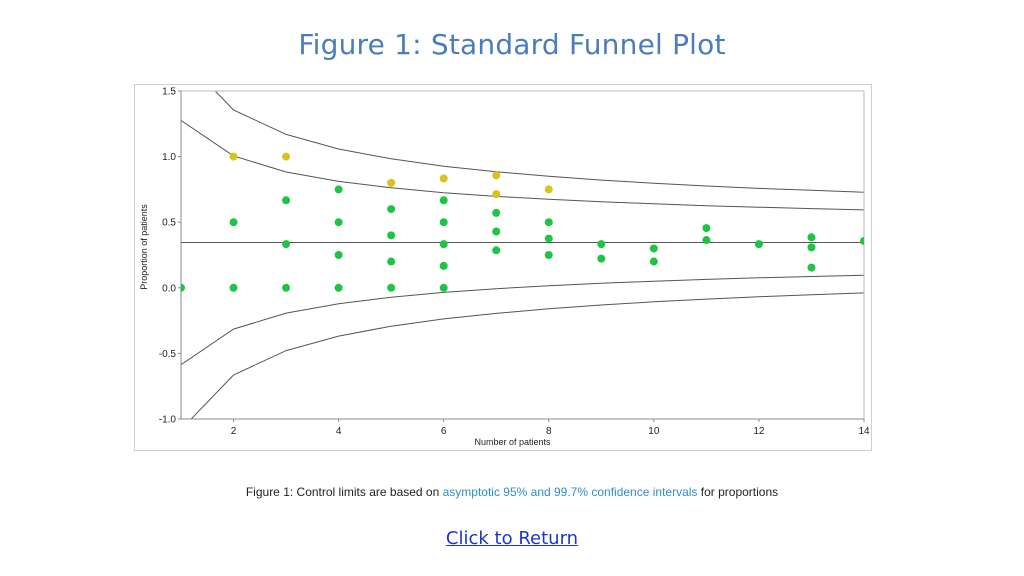 This screenshot has height=576, width=1024. I want to click on outer-lower-limit-line, so click(527, 355).